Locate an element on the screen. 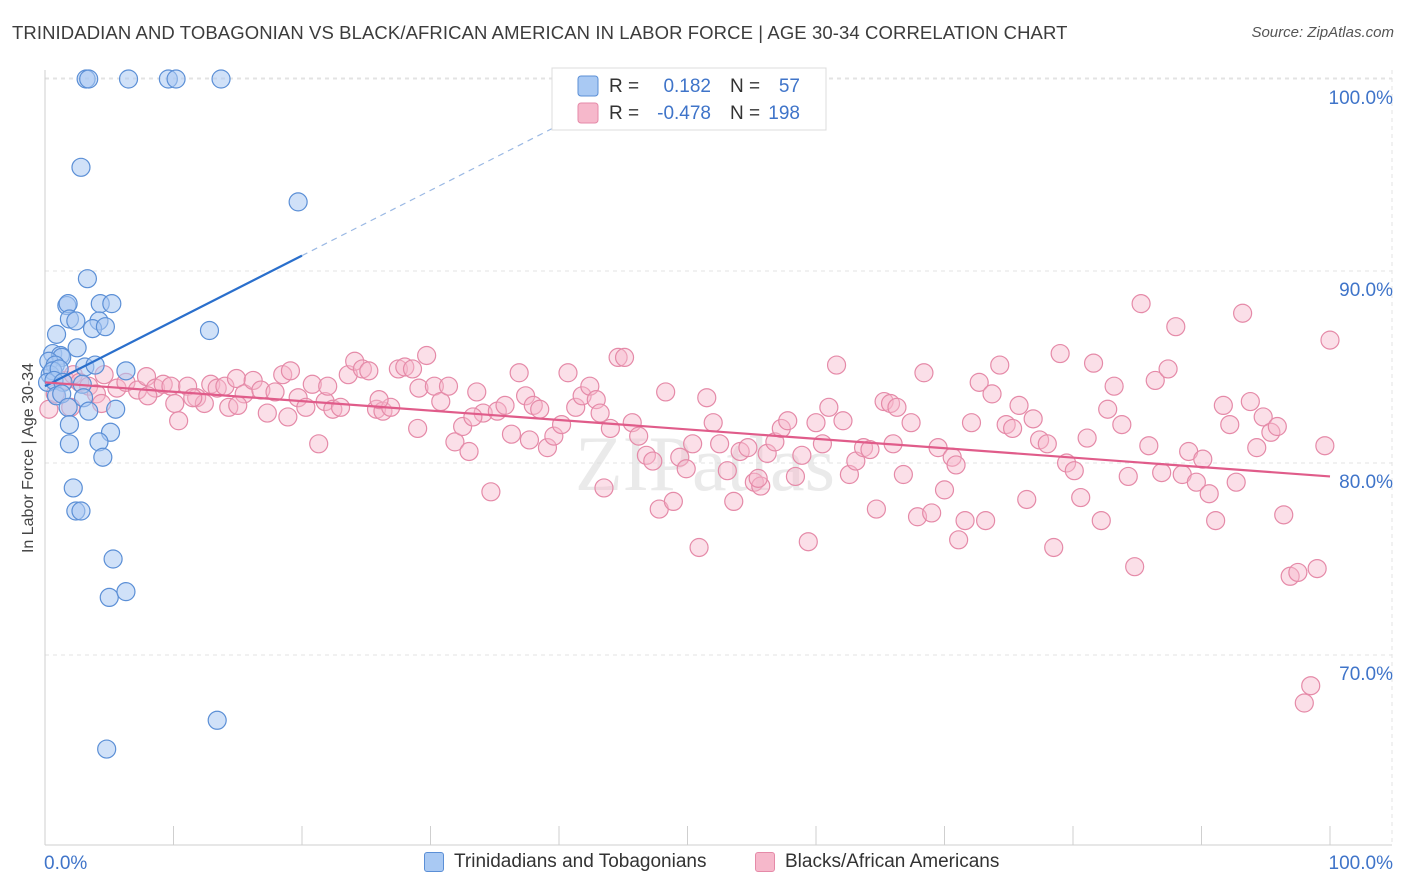 The width and height of the screenshot is (1406, 892). watermark: ZIPatlas is located at coordinates (705, 463).